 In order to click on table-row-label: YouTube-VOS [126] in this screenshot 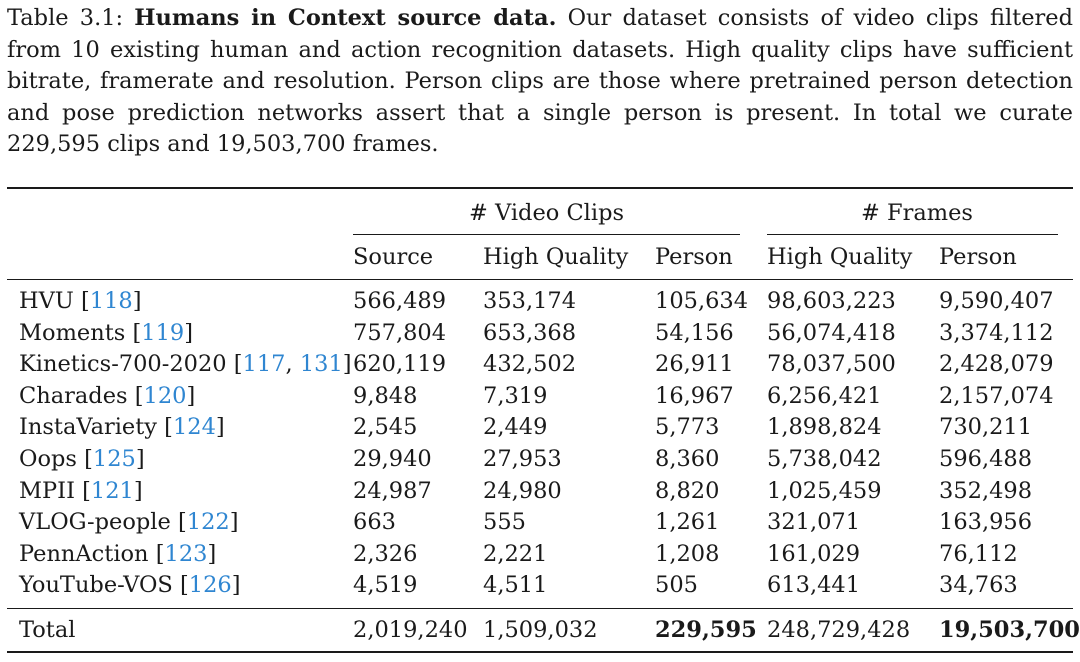, I will do `click(130, 585)`.